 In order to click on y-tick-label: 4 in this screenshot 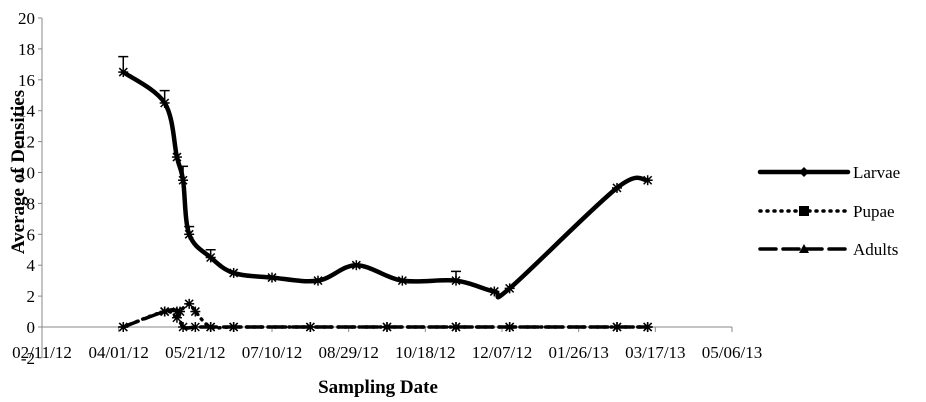, I will do `click(31, 265)`.